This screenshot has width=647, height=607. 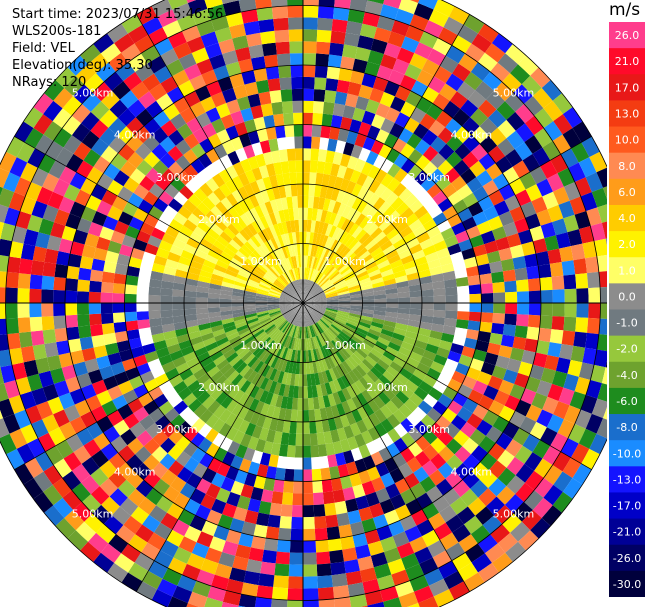 I want to click on range-ring-label: 3.00km, so click(x=177, y=429).